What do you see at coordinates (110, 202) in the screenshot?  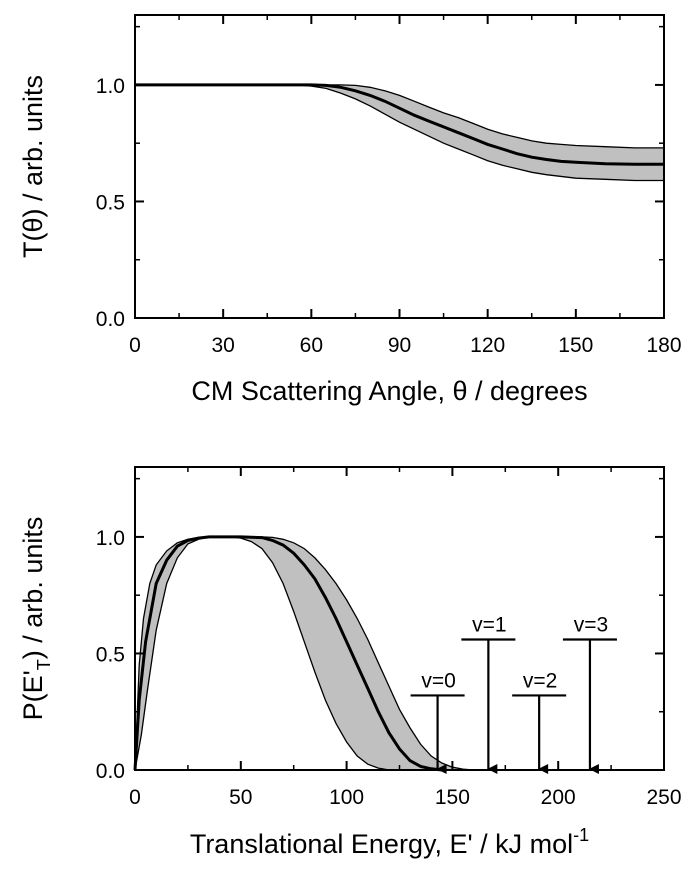 I see `top-y-tick-label: 0.5` at bounding box center [110, 202].